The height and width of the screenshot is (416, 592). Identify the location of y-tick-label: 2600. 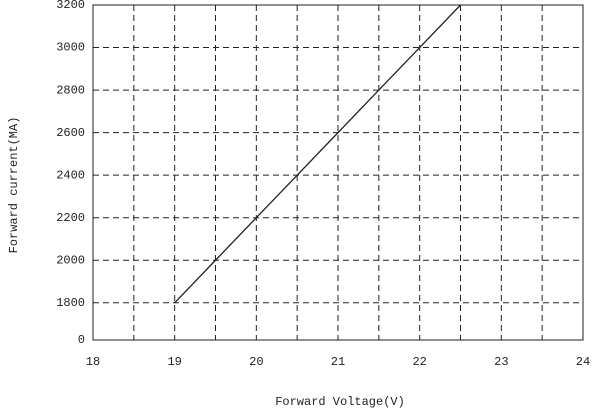
(70, 133).